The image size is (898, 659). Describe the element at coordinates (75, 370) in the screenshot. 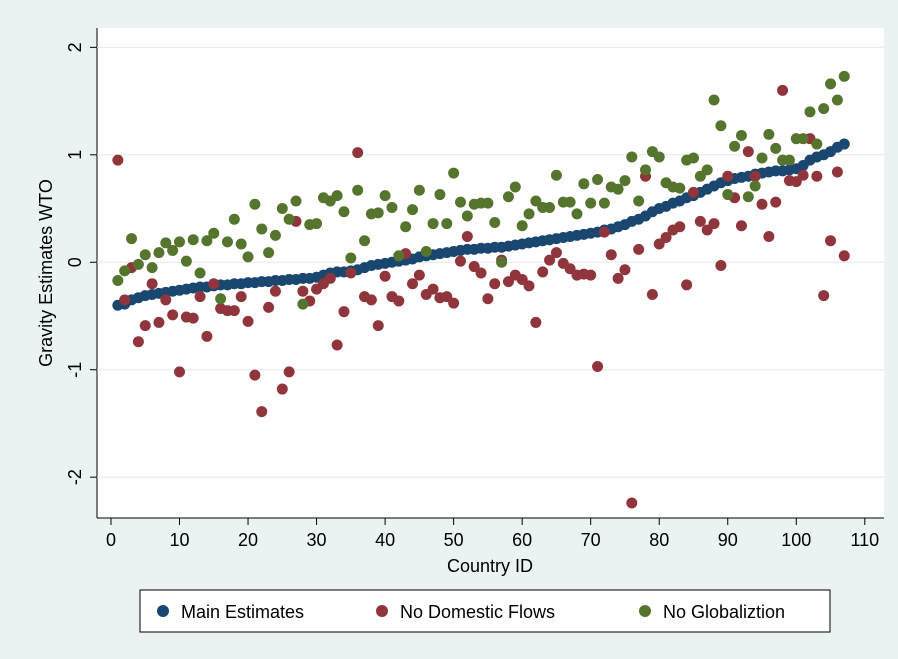

I see `y-tick-label: -1` at that location.